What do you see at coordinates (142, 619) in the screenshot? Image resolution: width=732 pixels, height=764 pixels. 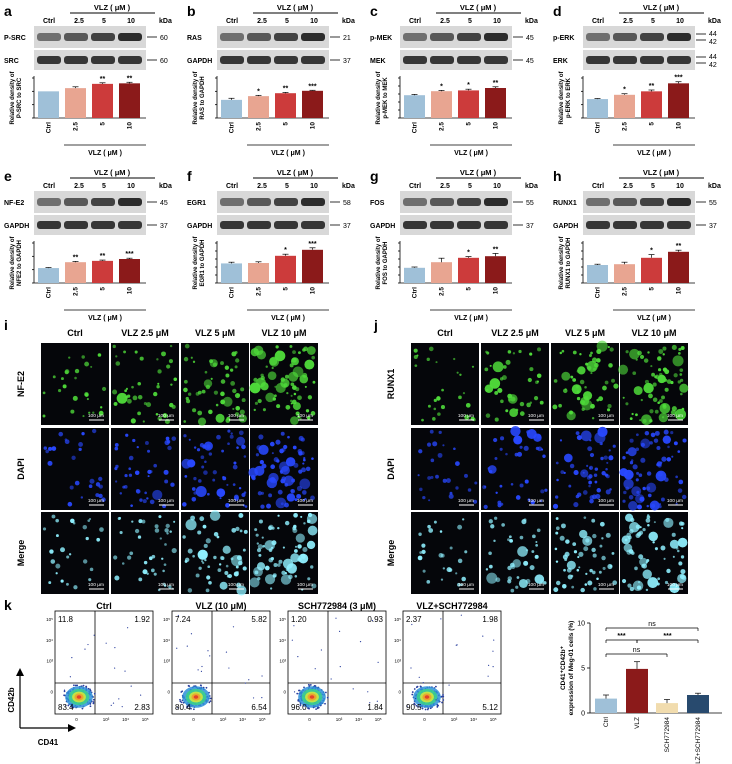 I see `quadrant-value: 1.92` at bounding box center [142, 619].